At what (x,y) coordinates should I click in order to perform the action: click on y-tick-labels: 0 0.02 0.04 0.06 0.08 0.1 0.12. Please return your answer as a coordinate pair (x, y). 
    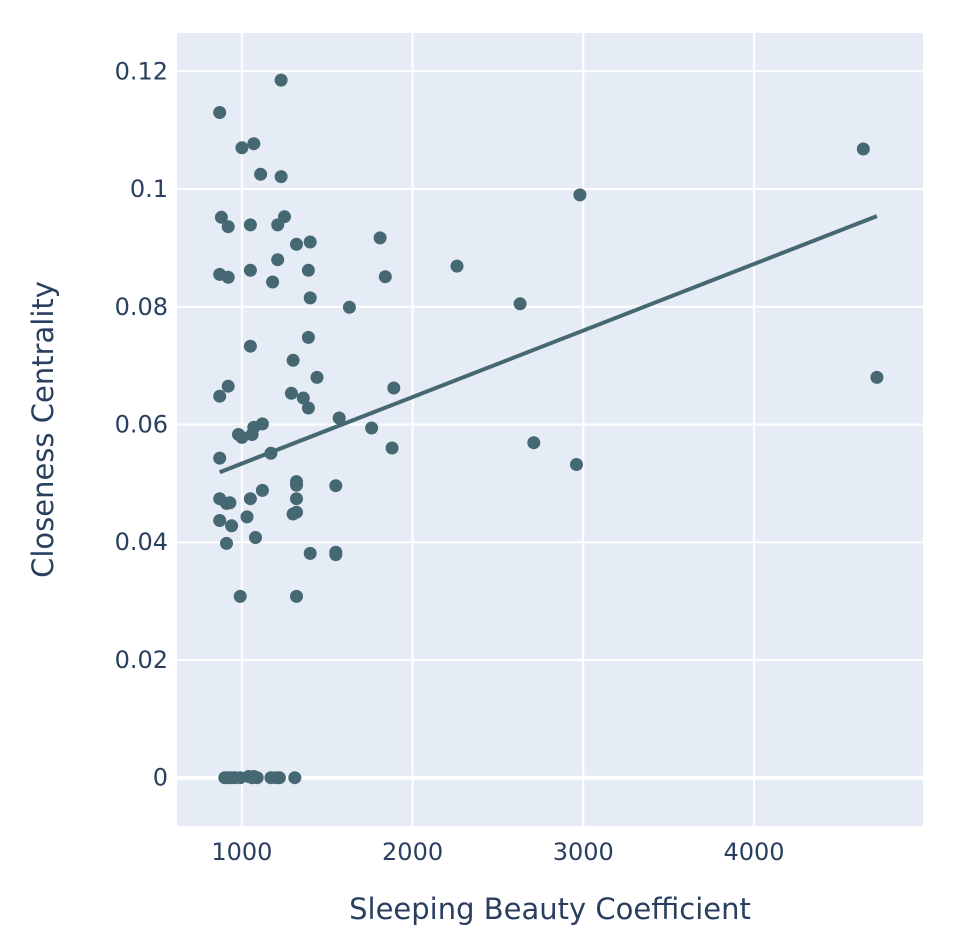
    Looking at the image, I should click on (141, 424).